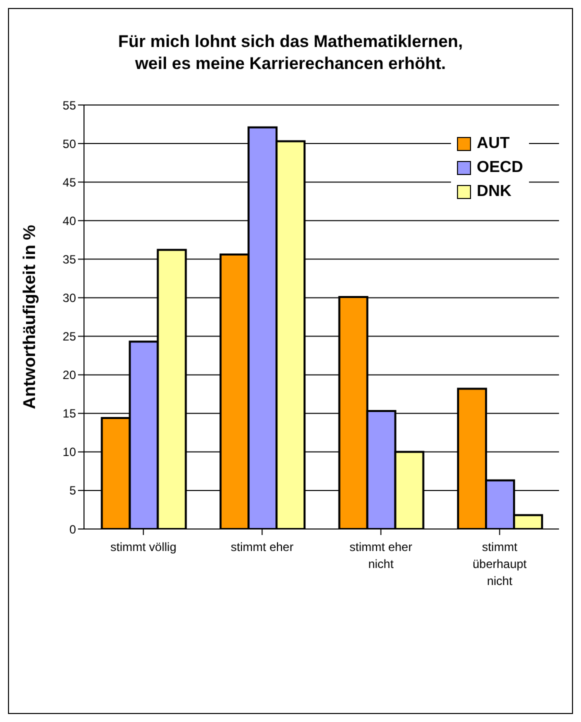  What do you see at coordinates (69, 221) in the screenshot?
I see `y-tick-label: 40` at bounding box center [69, 221].